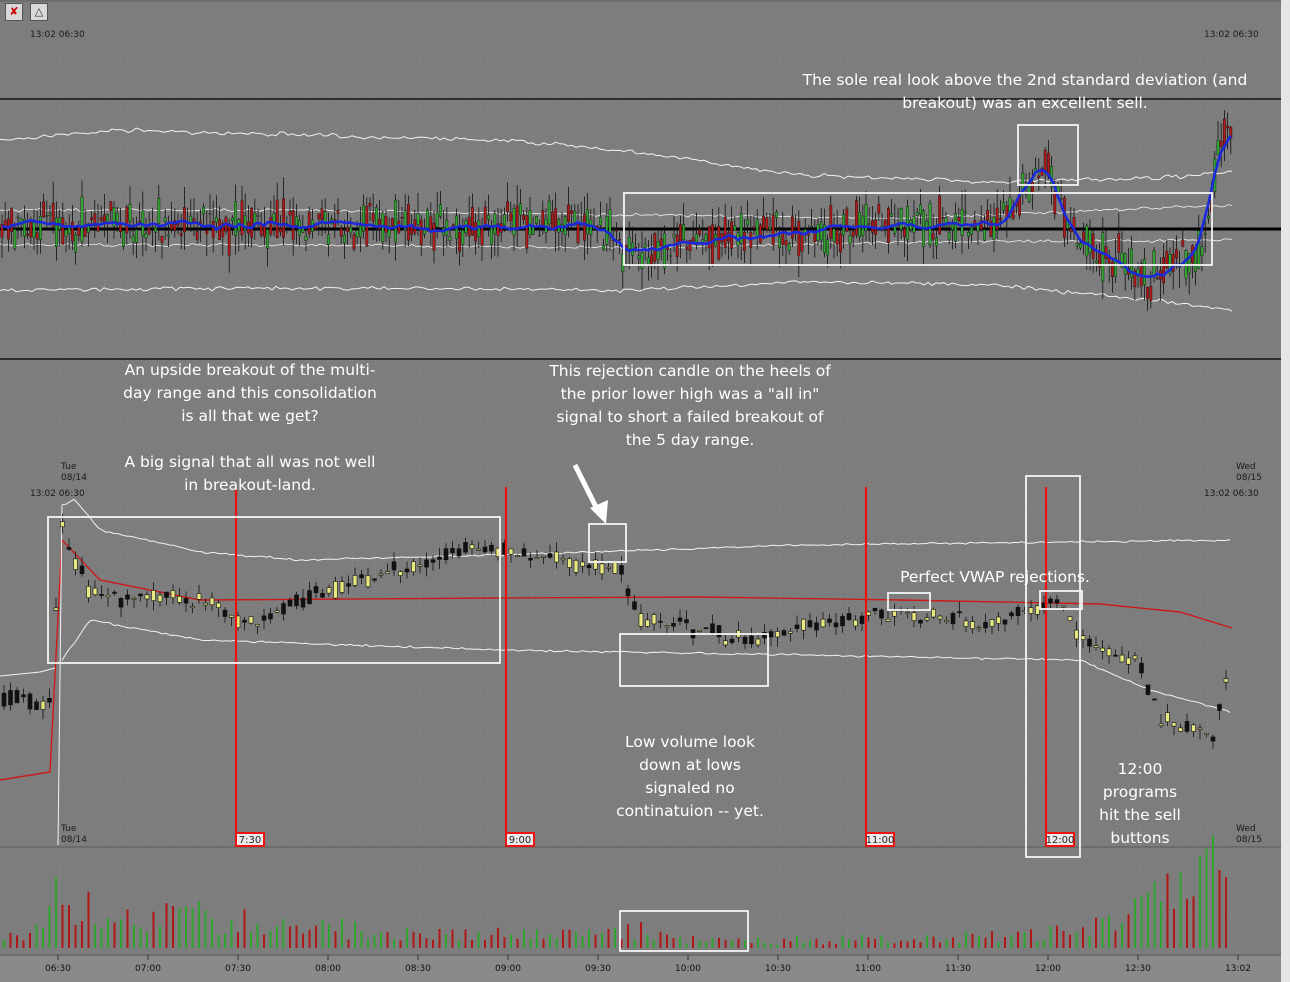  Describe the element at coordinates (918, 229) in the screenshot. I see `consolidation-box` at that location.